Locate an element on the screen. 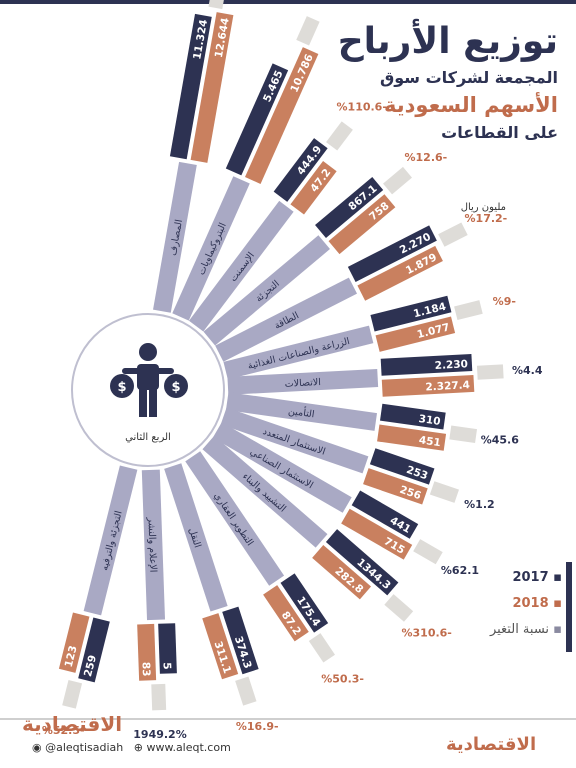 The height and width of the screenshot is (768, 576). legend: 2017 ▪ 2018 ▪ نسبة التغير ▪ is located at coordinates (512, 607).